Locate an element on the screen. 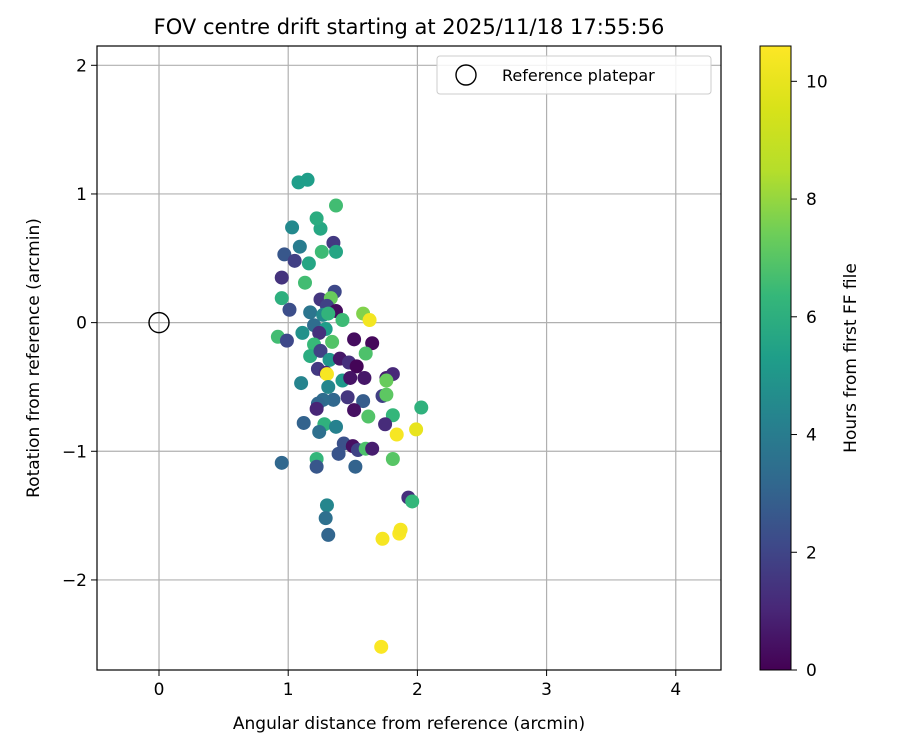  colorbar-tick-label: 2 is located at coordinates (811, 553).